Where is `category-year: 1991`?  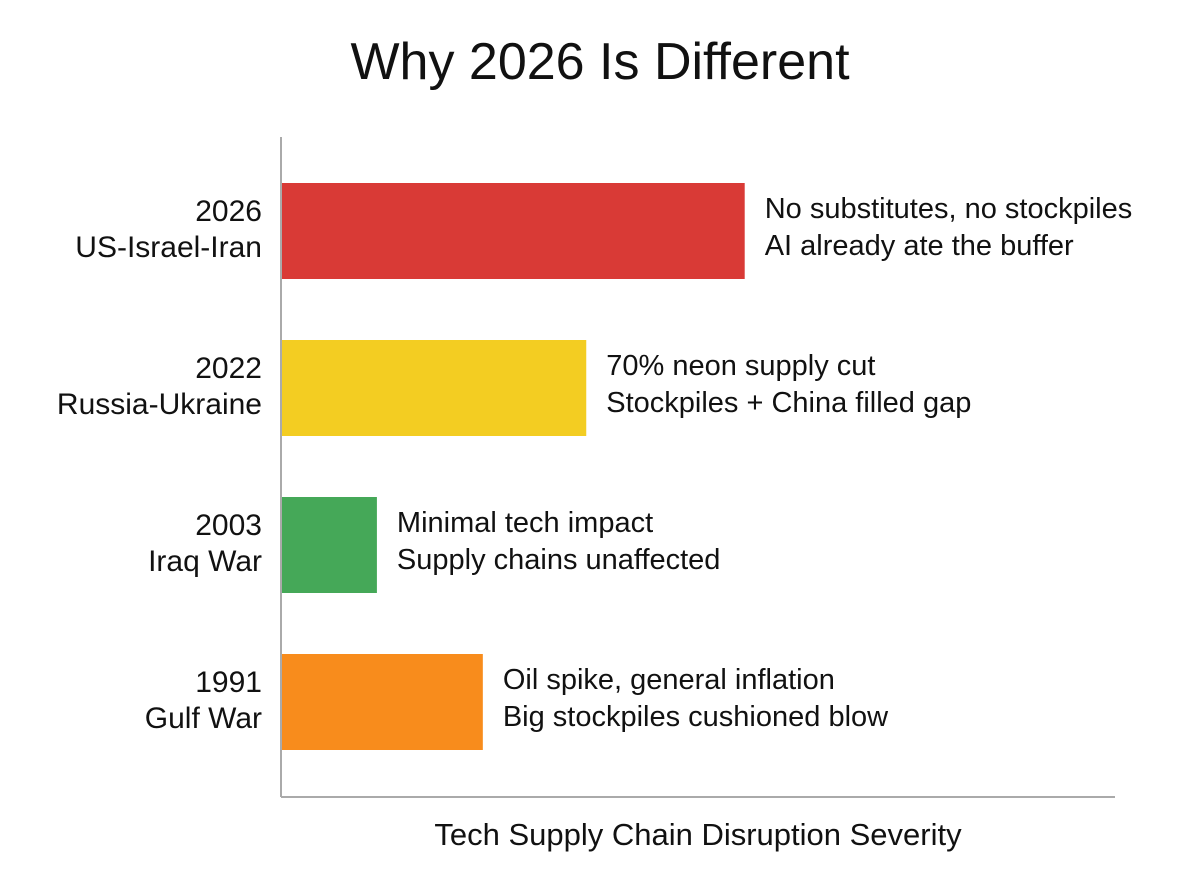
category-year: 1991 is located at coordinates (228, 682).